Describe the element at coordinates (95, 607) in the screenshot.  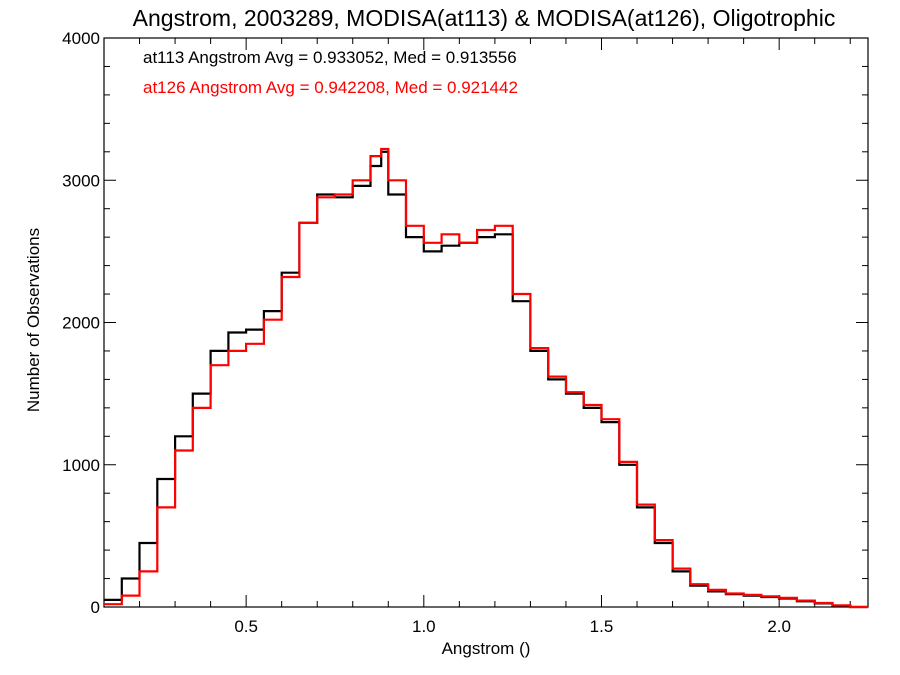
I see `y-tick-label: 0` at that location.